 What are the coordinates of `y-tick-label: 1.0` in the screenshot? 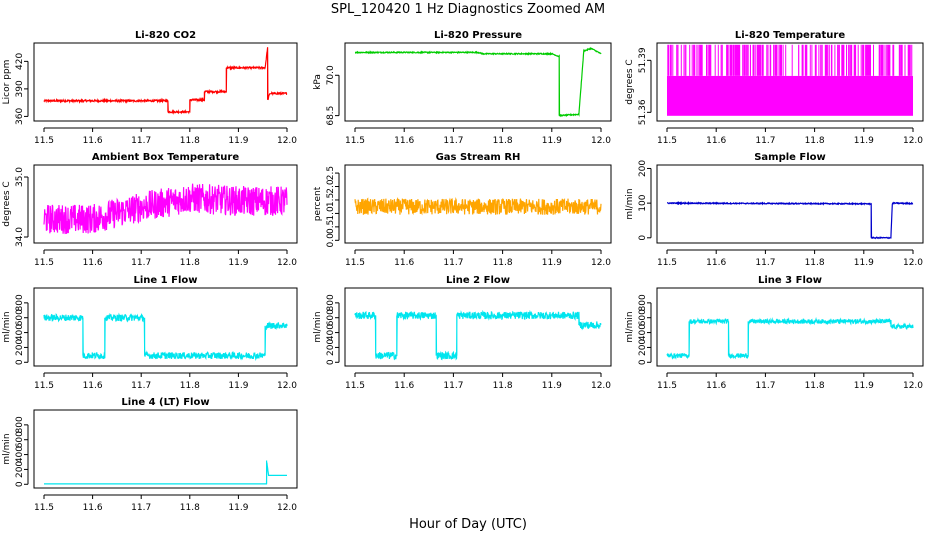 It's located at (331, 213).